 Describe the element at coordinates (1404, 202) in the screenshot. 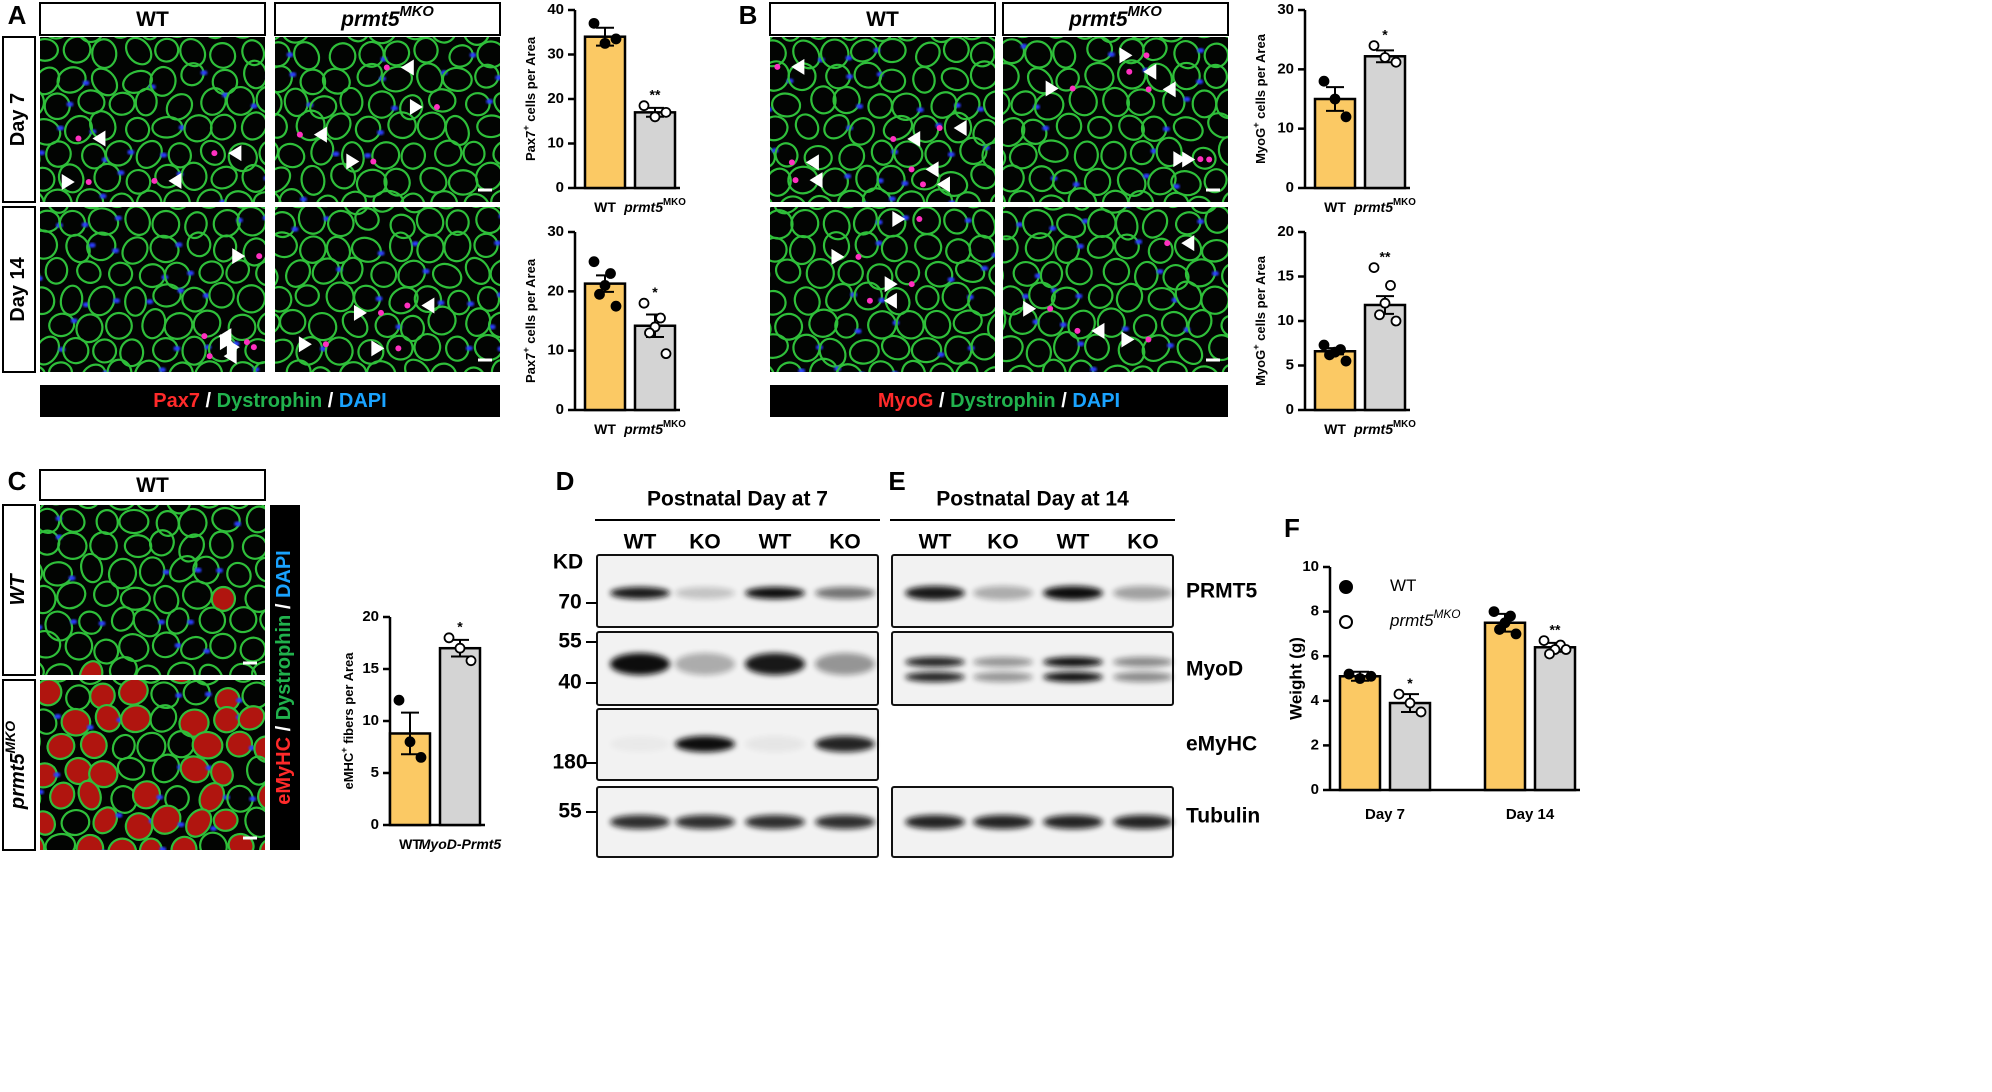

I see `x-tick-label-part: MKO` at that location.